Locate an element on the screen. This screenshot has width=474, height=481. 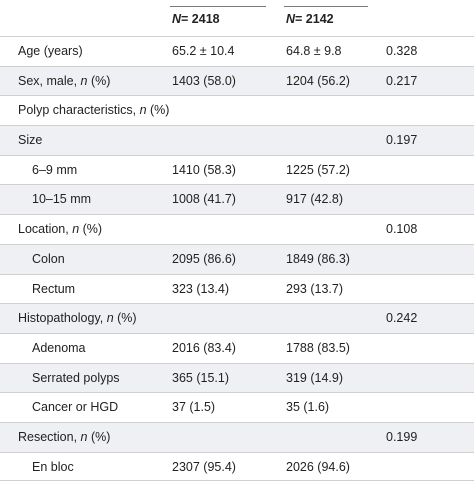
table-row: En bloc 2307 (95.4) 2026 (94.6) is located at coordinates (237, 466).